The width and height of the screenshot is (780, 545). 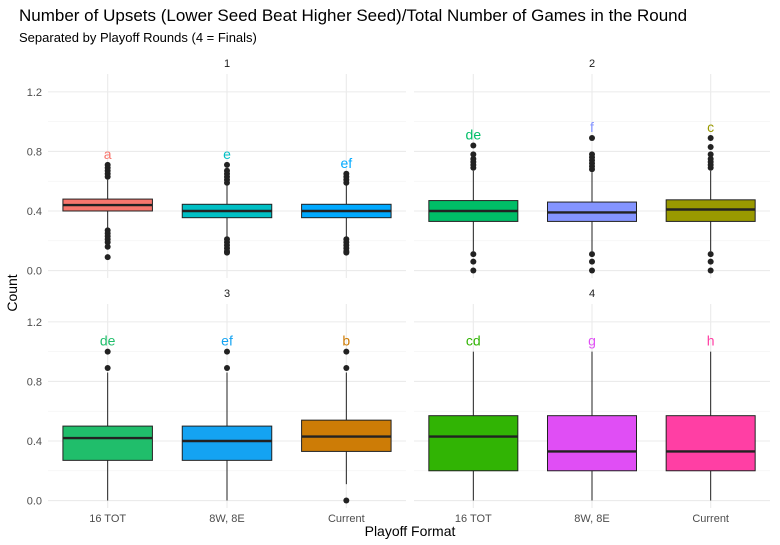 I want to click on box-current: h, so click(x=710, y=417).